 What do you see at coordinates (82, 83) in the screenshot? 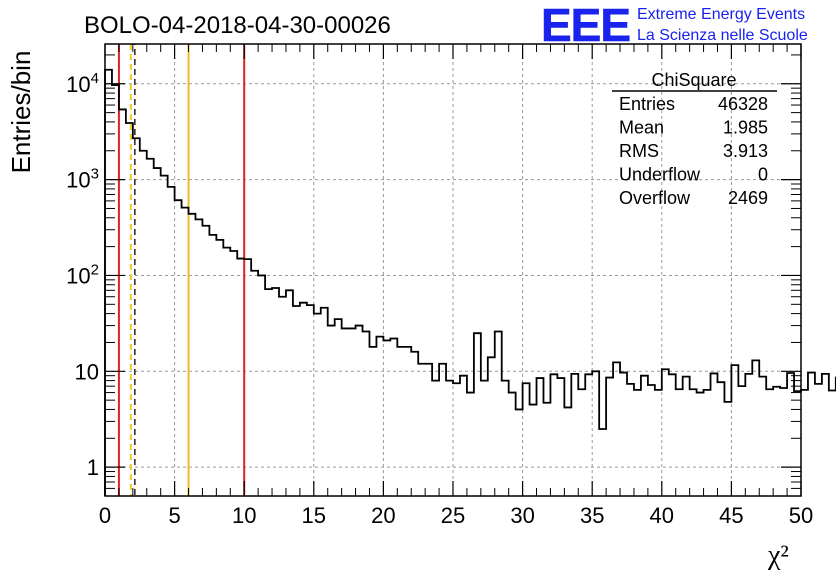
I see `y-tick-label: 10⁴` at bounding box center [82, 83].